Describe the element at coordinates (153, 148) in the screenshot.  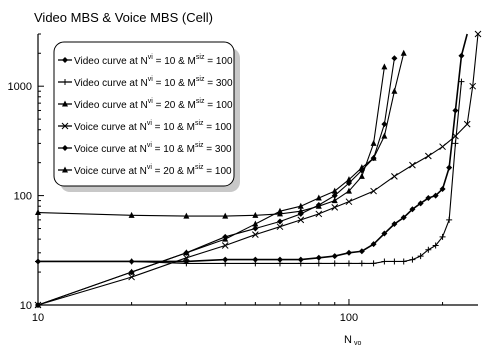
I see `legend-item-label: Voice curve at Nvi = 10 & Msiz = 300` at that location.